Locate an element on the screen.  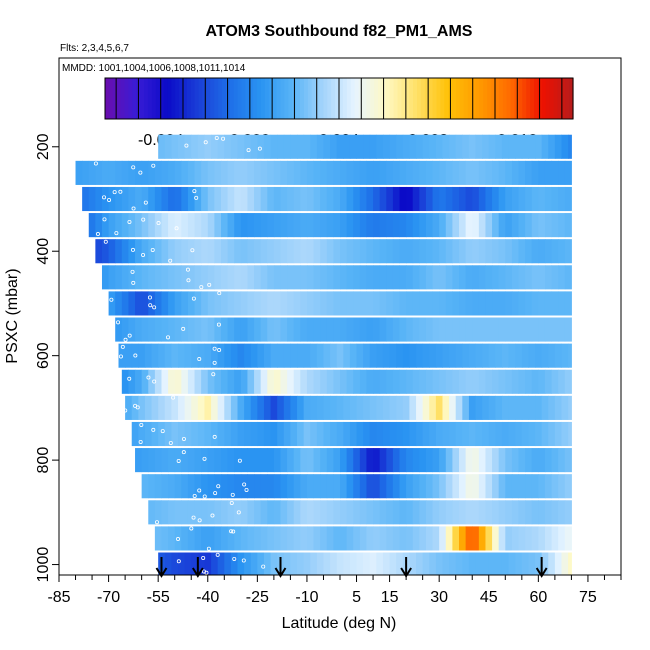
x-tick-label: 15 is located at coordinates (390, 597).